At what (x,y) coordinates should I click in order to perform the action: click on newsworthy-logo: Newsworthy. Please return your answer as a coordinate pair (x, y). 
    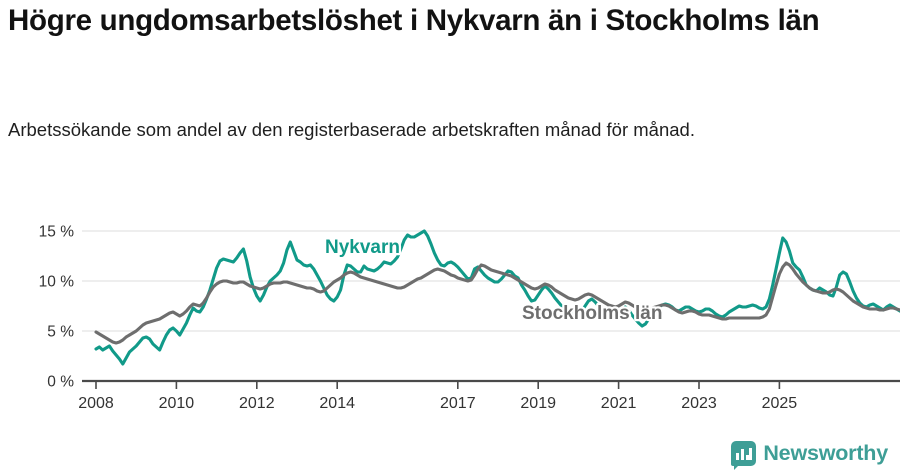
    Looking at the image, I should click on (809, 455).